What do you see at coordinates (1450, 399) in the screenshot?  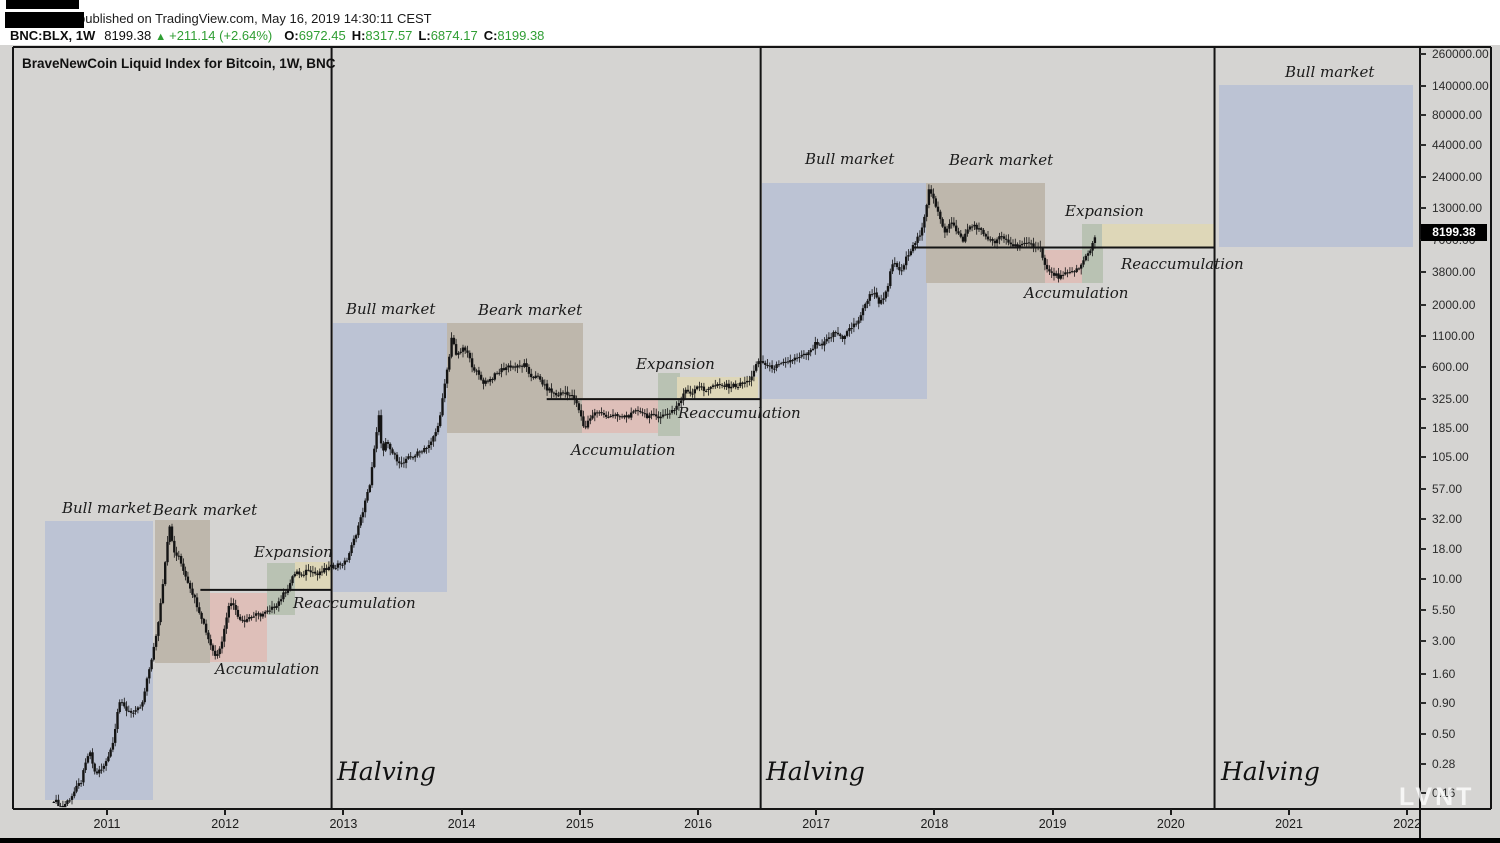 I see `price-tick-label: 325.00` at bounding box center [1450, 399].